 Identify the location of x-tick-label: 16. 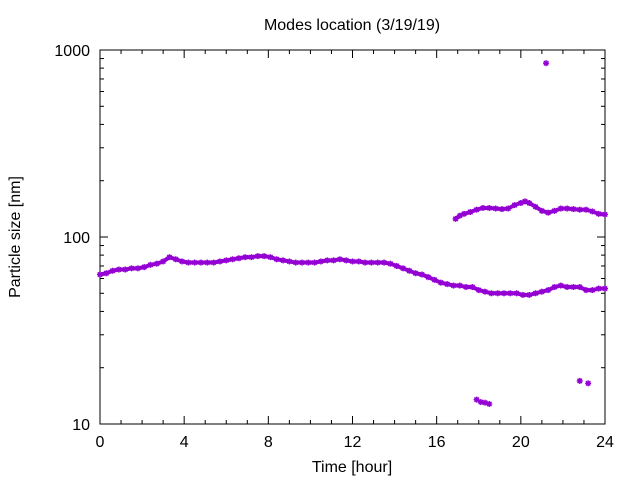
(437, 442).